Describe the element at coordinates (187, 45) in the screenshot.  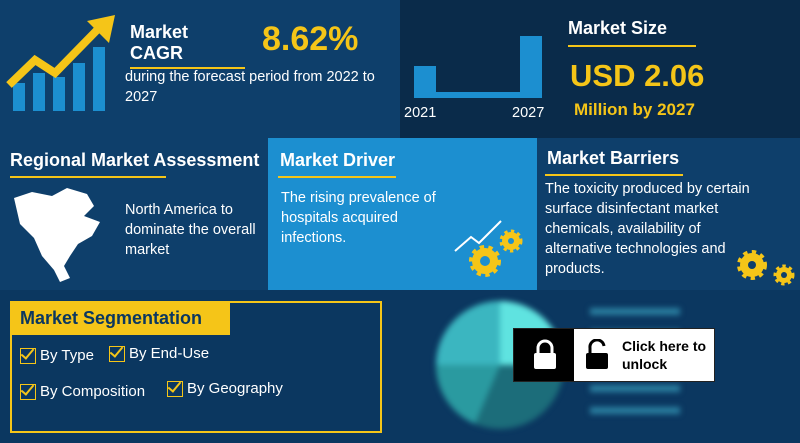
I see `cagr-label: Market CAGR` at that location.